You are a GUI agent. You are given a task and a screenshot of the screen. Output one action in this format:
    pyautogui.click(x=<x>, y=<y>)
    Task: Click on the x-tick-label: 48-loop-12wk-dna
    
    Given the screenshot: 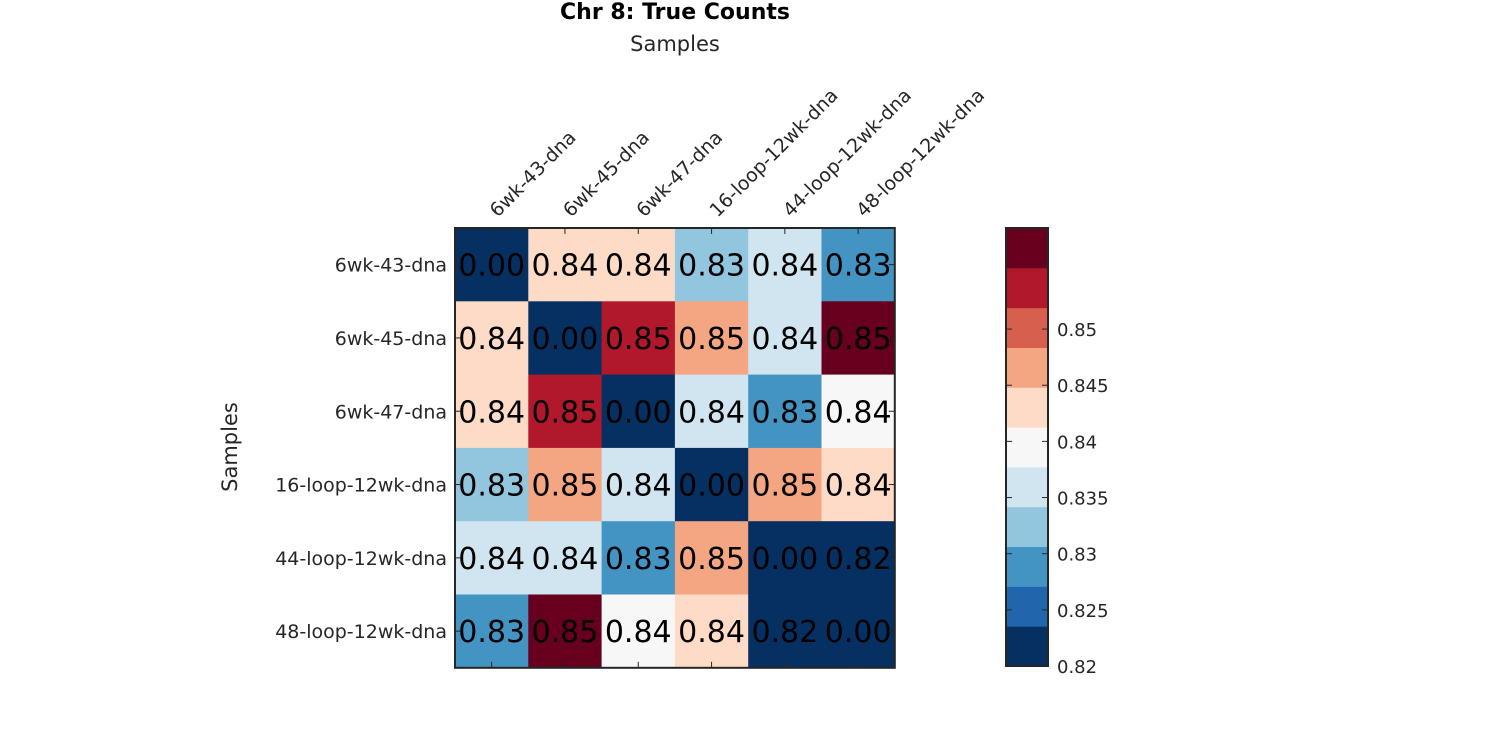 What is the action you would take?
    pyautogui.click(x=920, y=152)
    